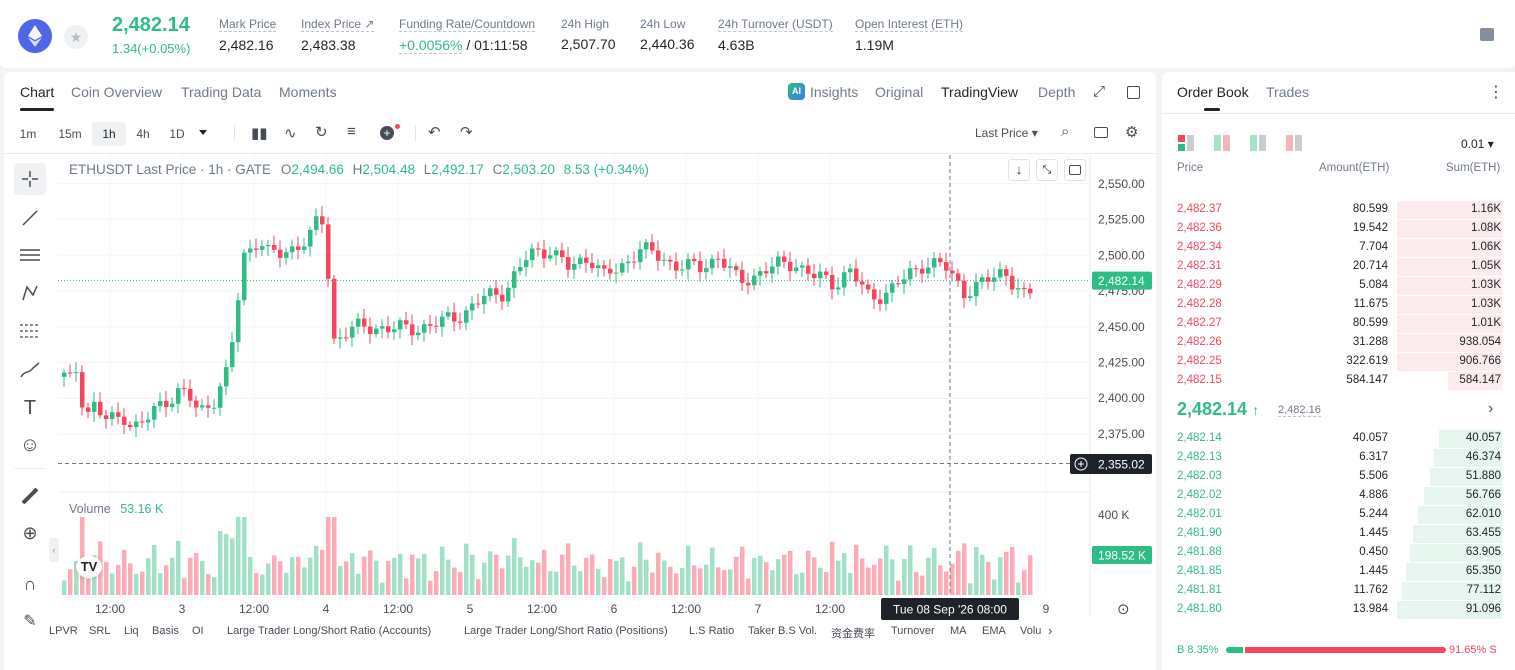  I want to click on magnet-icon: ∩, so click(30, 583).